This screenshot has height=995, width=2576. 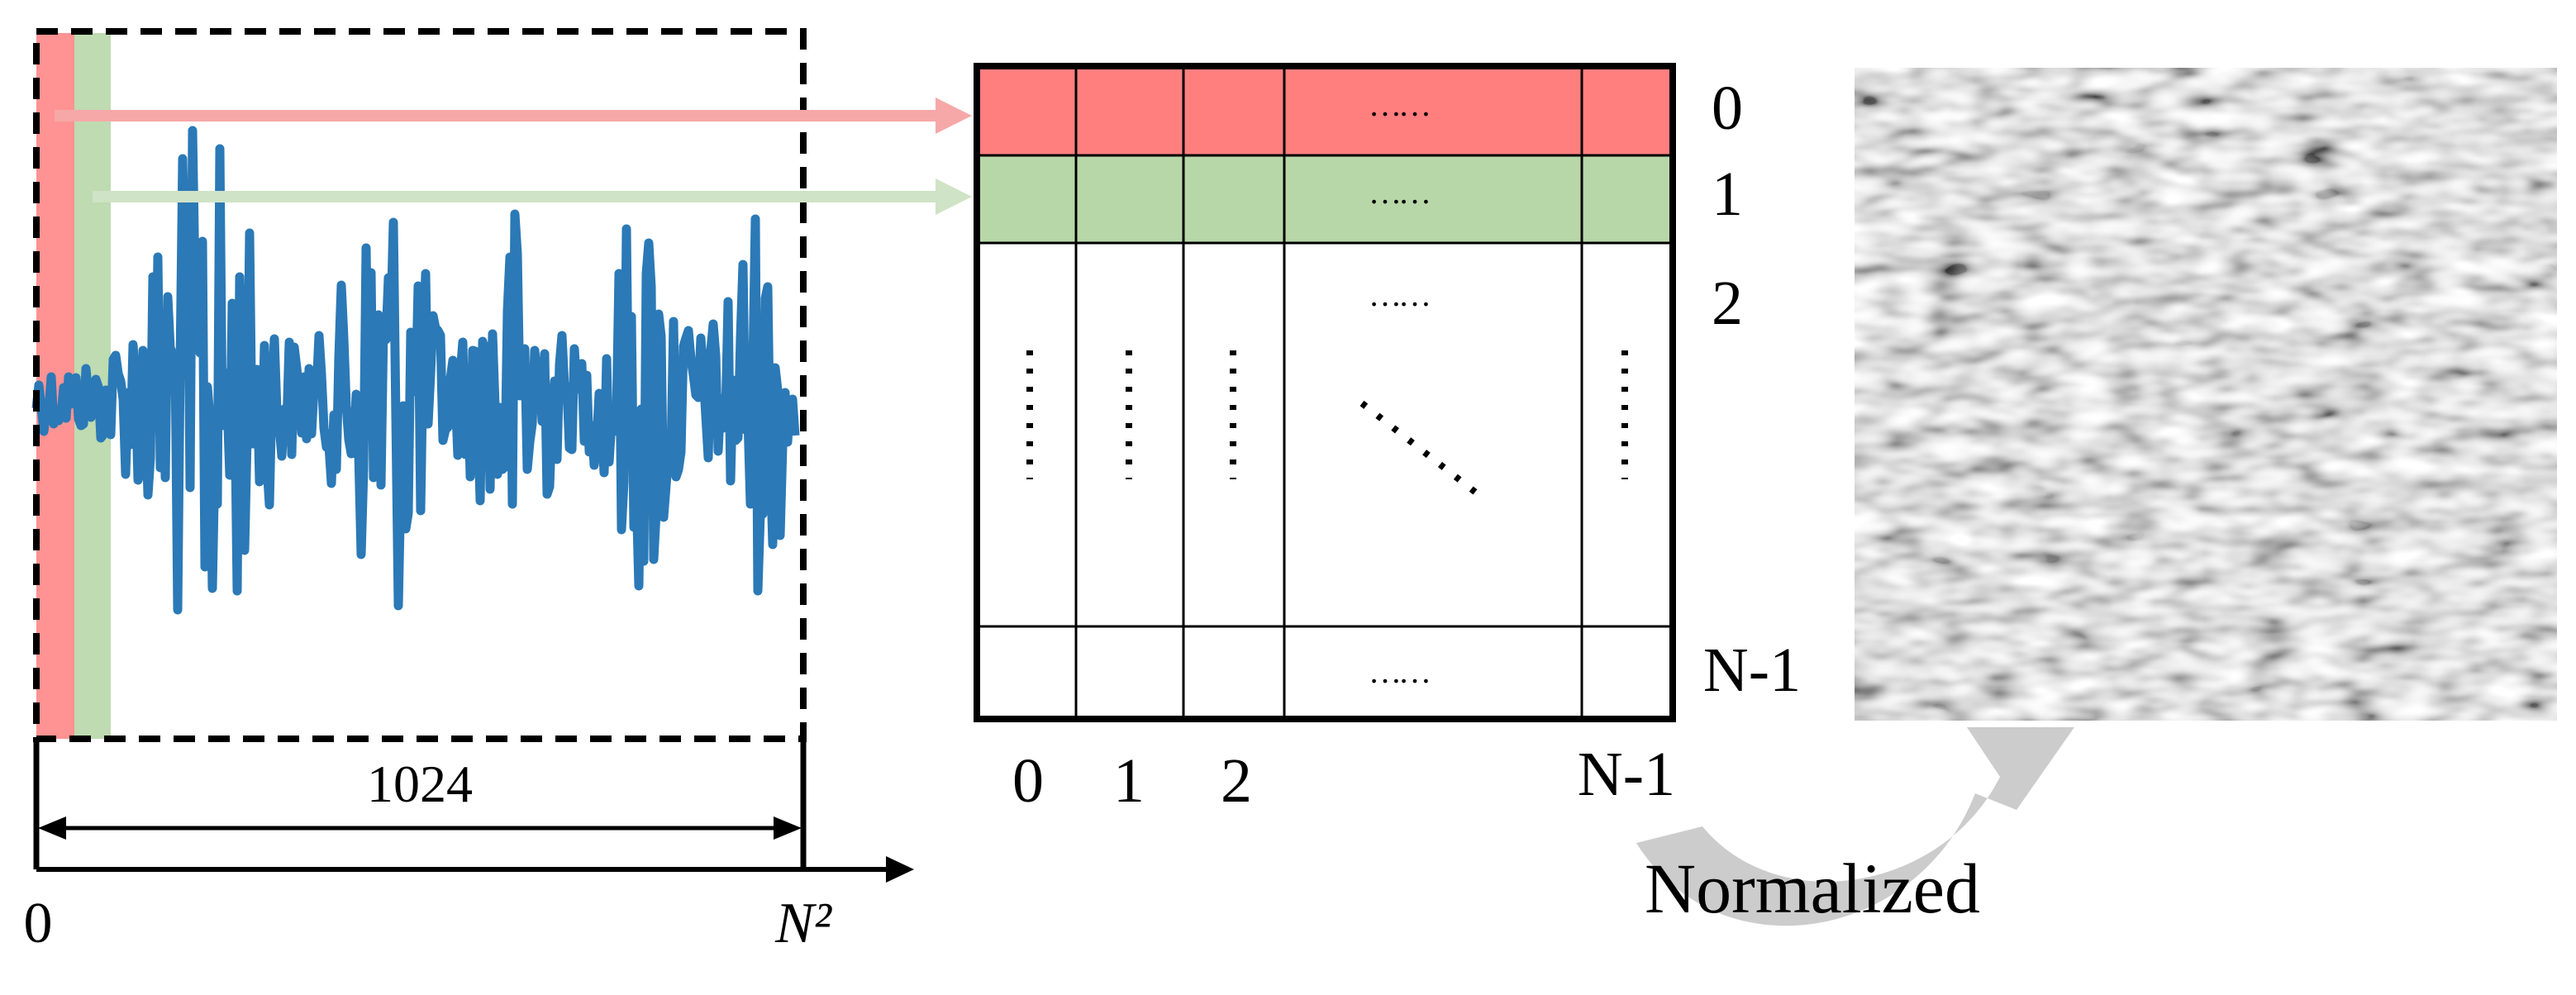 I want to click on curved-arrow-body, so click(x=1855, y=826).